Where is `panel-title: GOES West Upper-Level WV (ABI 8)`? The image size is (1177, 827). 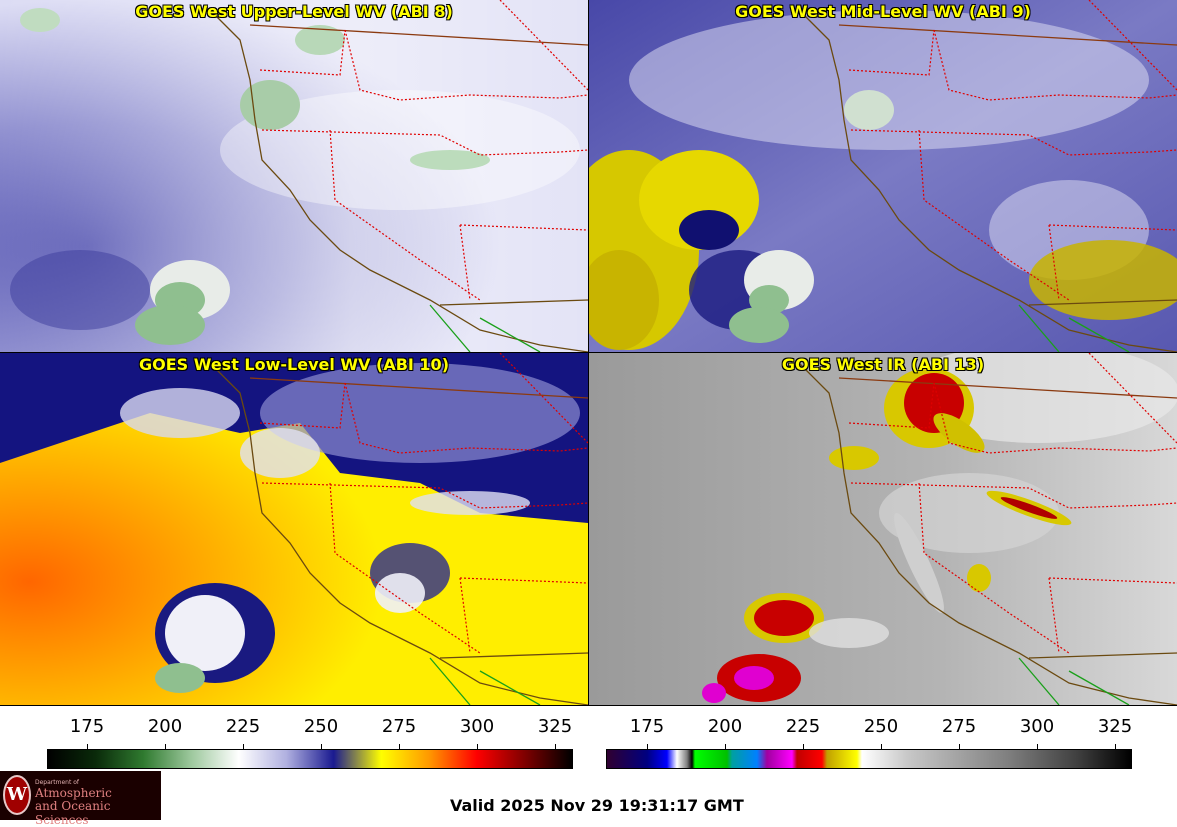
panel-title: GOES West Upper-Level WV (ABI 8) is located at coordinates (294, 11).